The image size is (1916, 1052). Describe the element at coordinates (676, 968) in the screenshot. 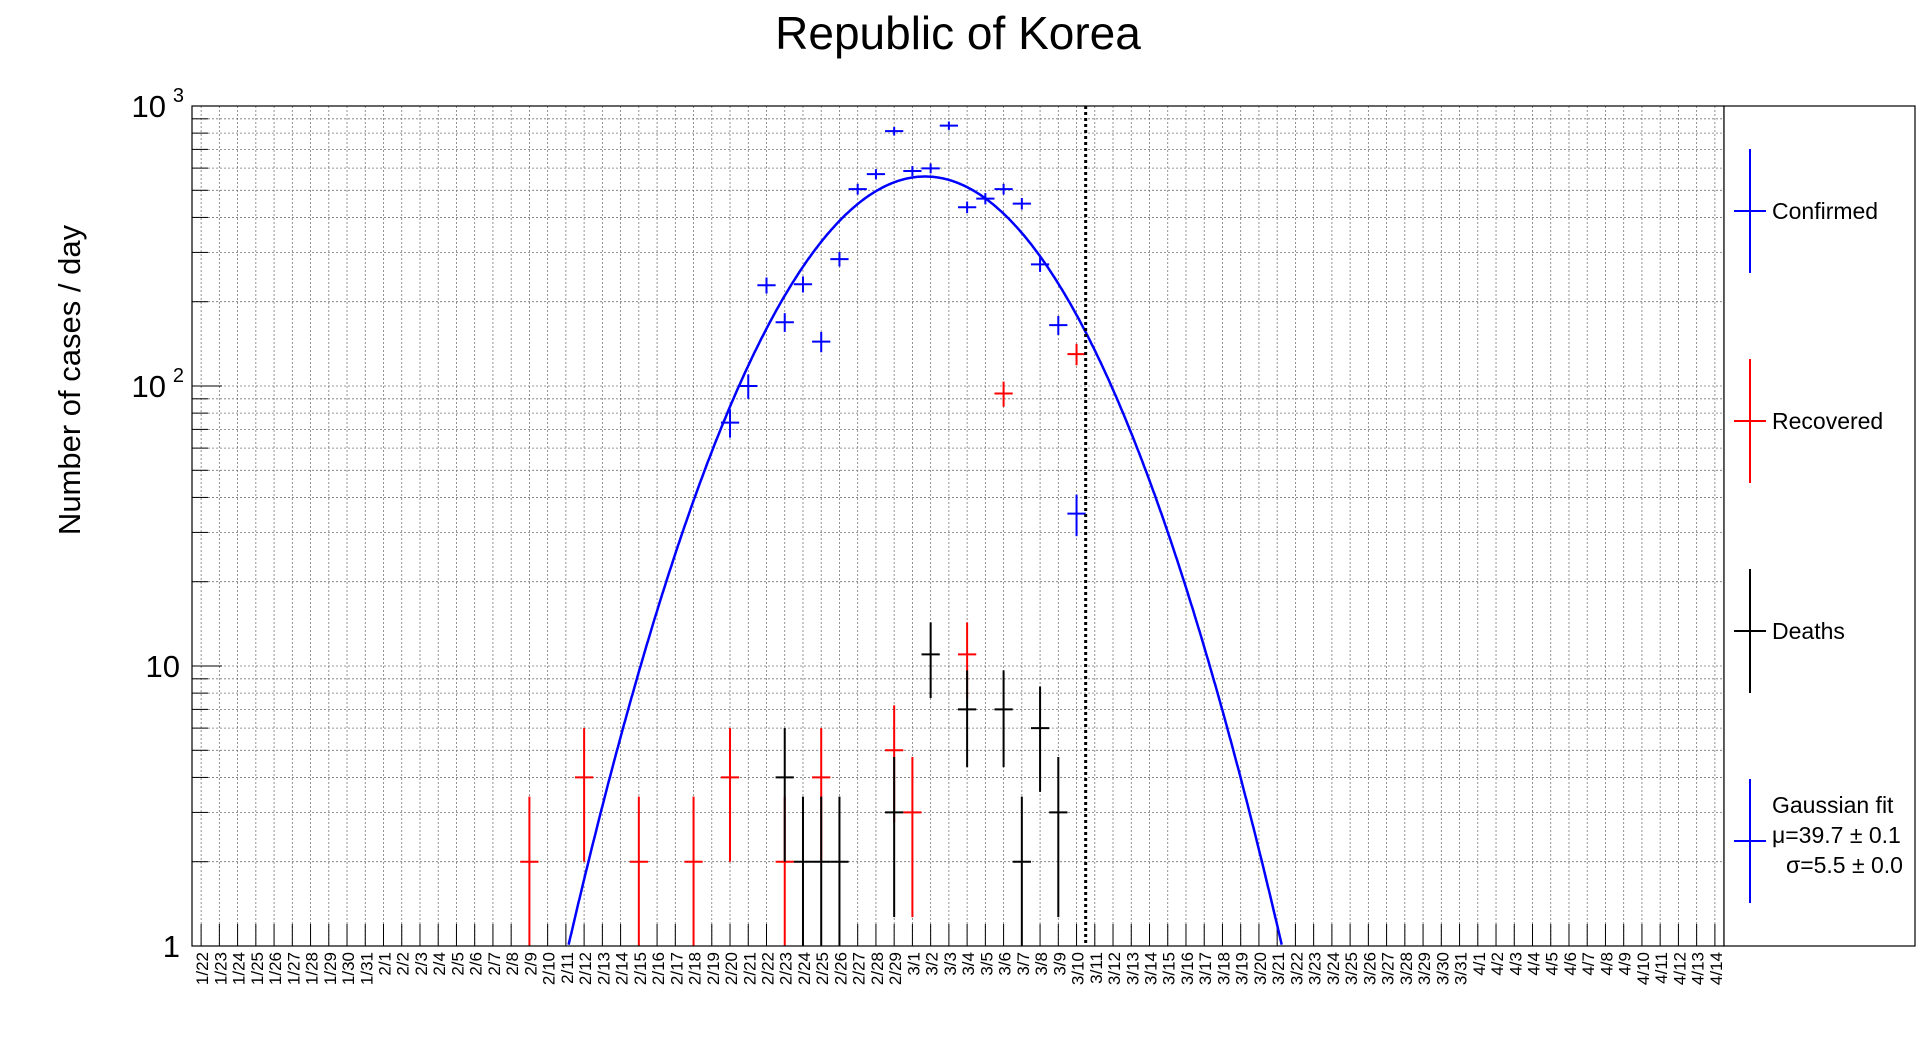

I see `x-tick-label: 2/17` at that location.